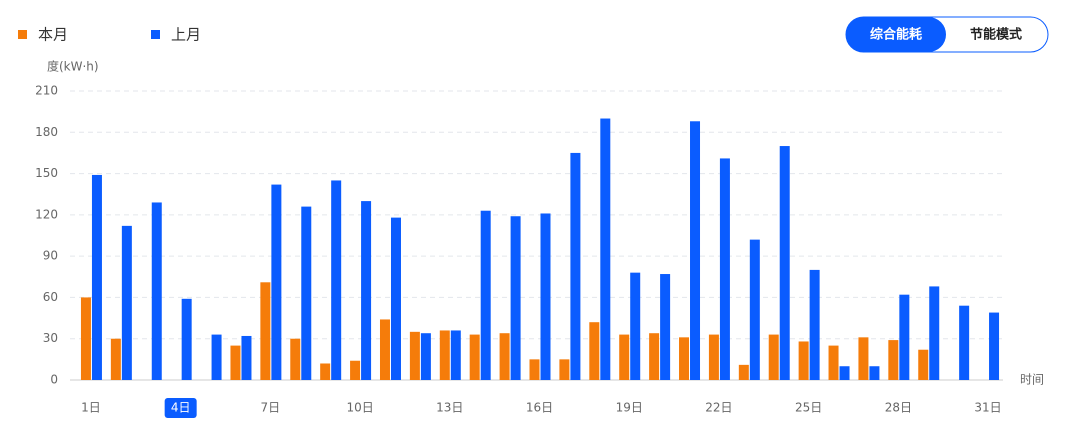 This screenshot has height=446, width=1079. I want to click on y-tick-label: 180, so click(46, 132).